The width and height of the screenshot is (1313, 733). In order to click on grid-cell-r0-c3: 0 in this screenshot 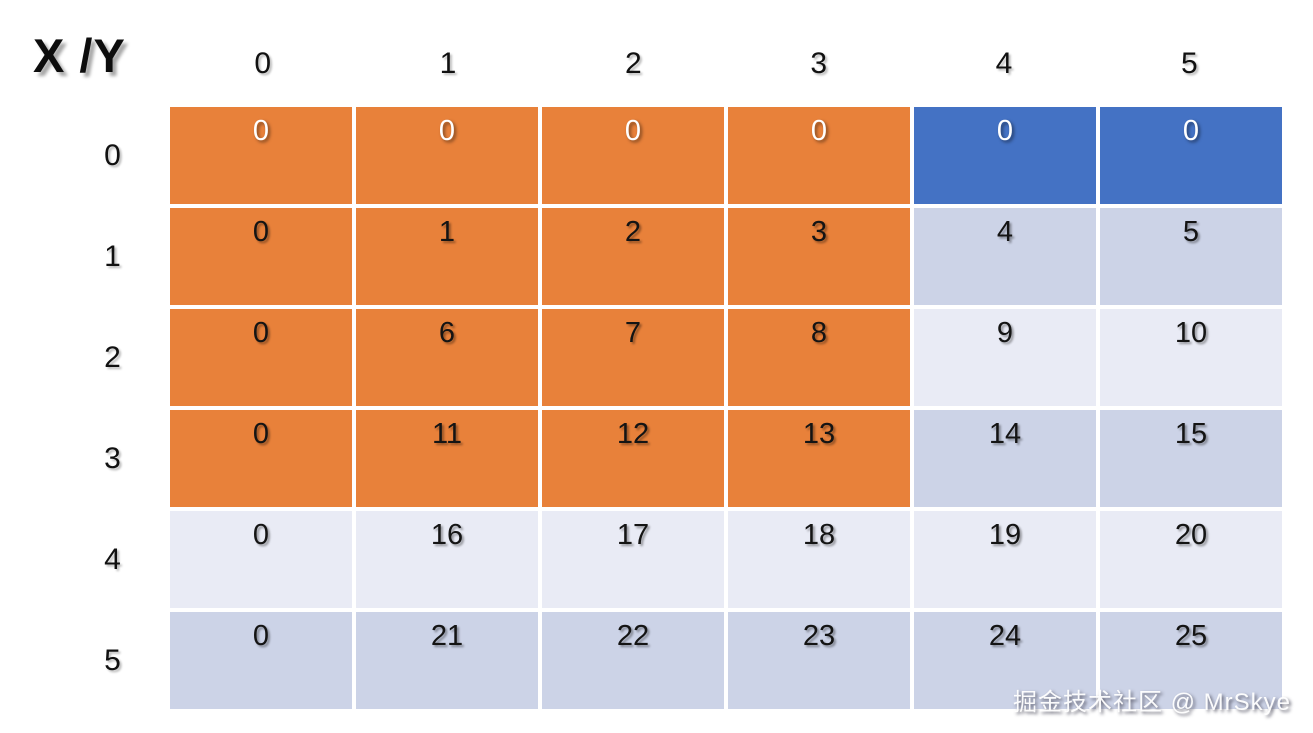, I will do `click(819, 155)`.